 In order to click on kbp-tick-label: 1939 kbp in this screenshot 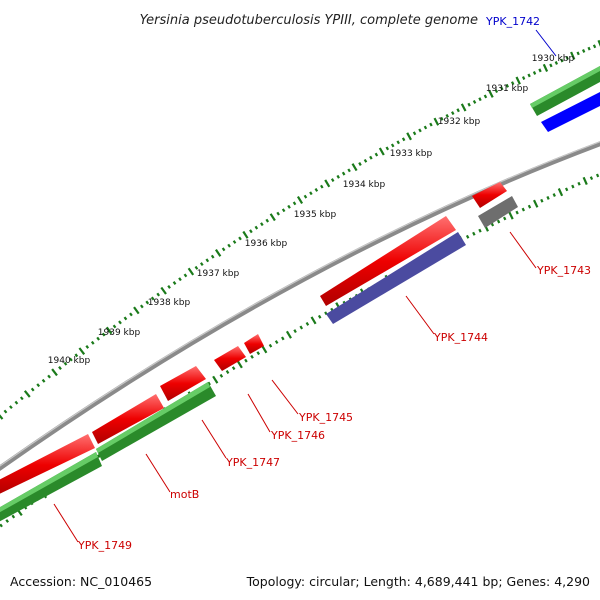, I will do `click(119, 333)`.